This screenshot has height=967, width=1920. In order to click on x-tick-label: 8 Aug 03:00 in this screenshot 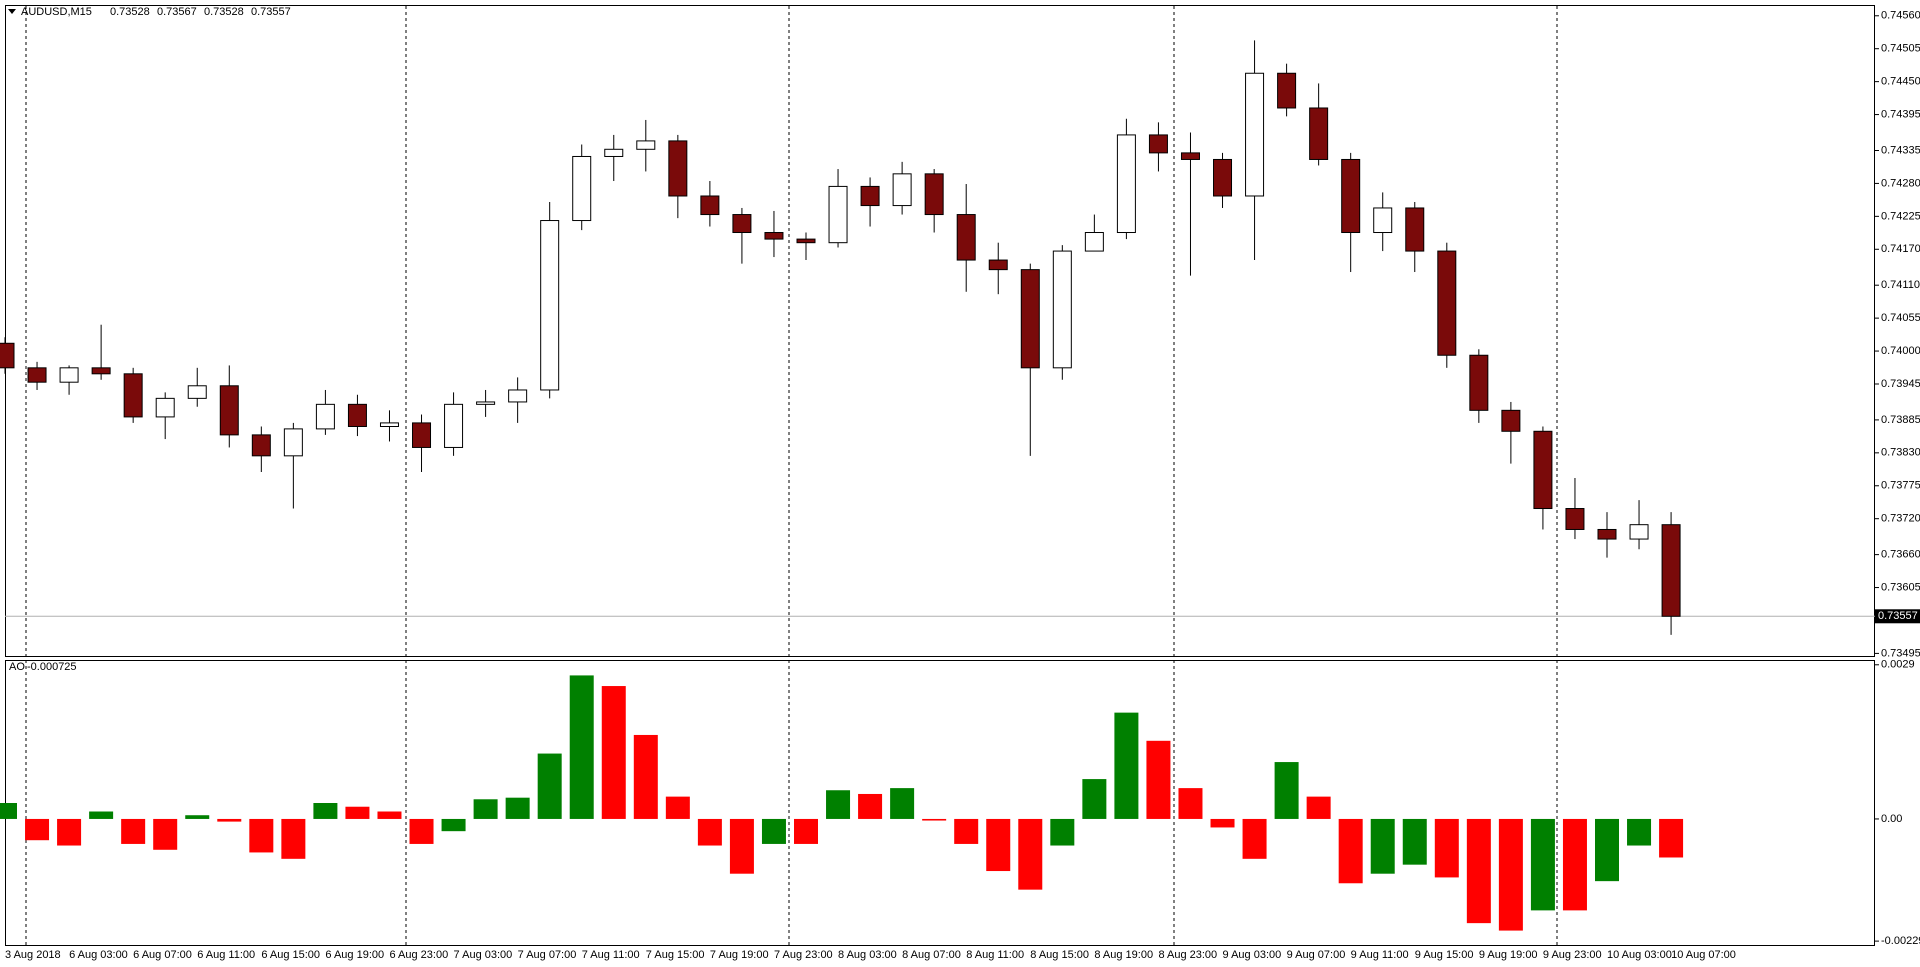, I will do `click(867, 955)`.